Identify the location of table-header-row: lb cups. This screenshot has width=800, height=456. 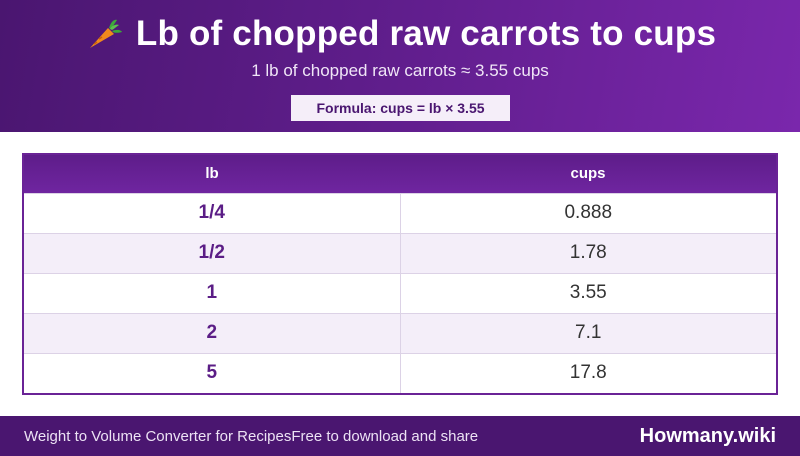
(400, 174).